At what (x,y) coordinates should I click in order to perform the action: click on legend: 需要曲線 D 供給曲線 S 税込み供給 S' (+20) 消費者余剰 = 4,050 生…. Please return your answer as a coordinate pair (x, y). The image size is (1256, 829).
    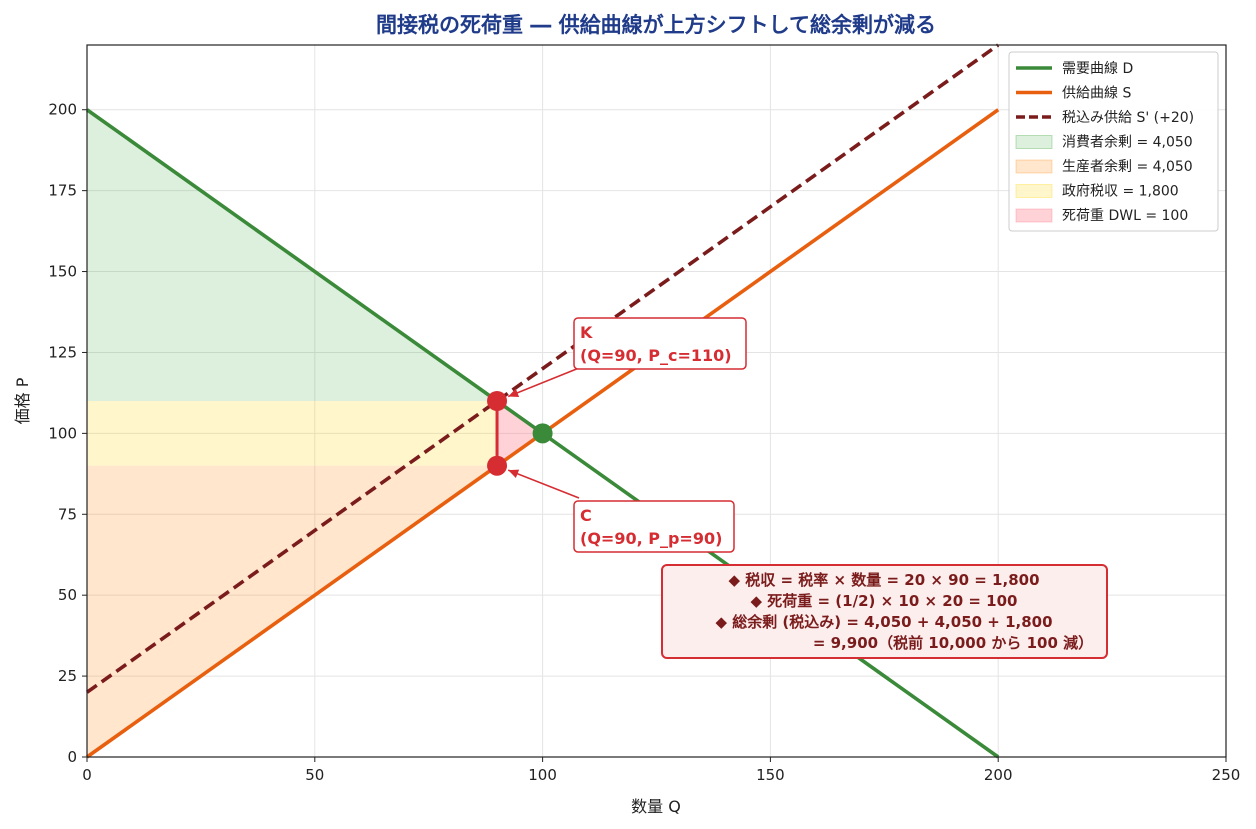
    Looking at the image, I should click on (1113, 141).